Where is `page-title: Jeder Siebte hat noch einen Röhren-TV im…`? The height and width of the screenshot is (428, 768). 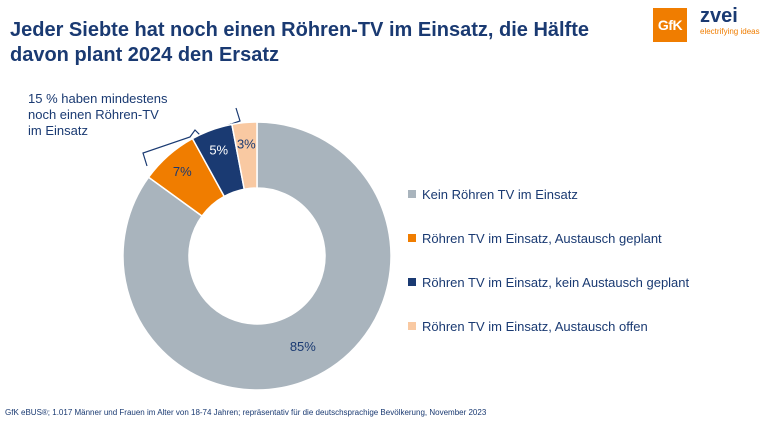
page-title: Jeder Siebte hat noch einen Röhren-TV im… is located at coordinates (330, 43).